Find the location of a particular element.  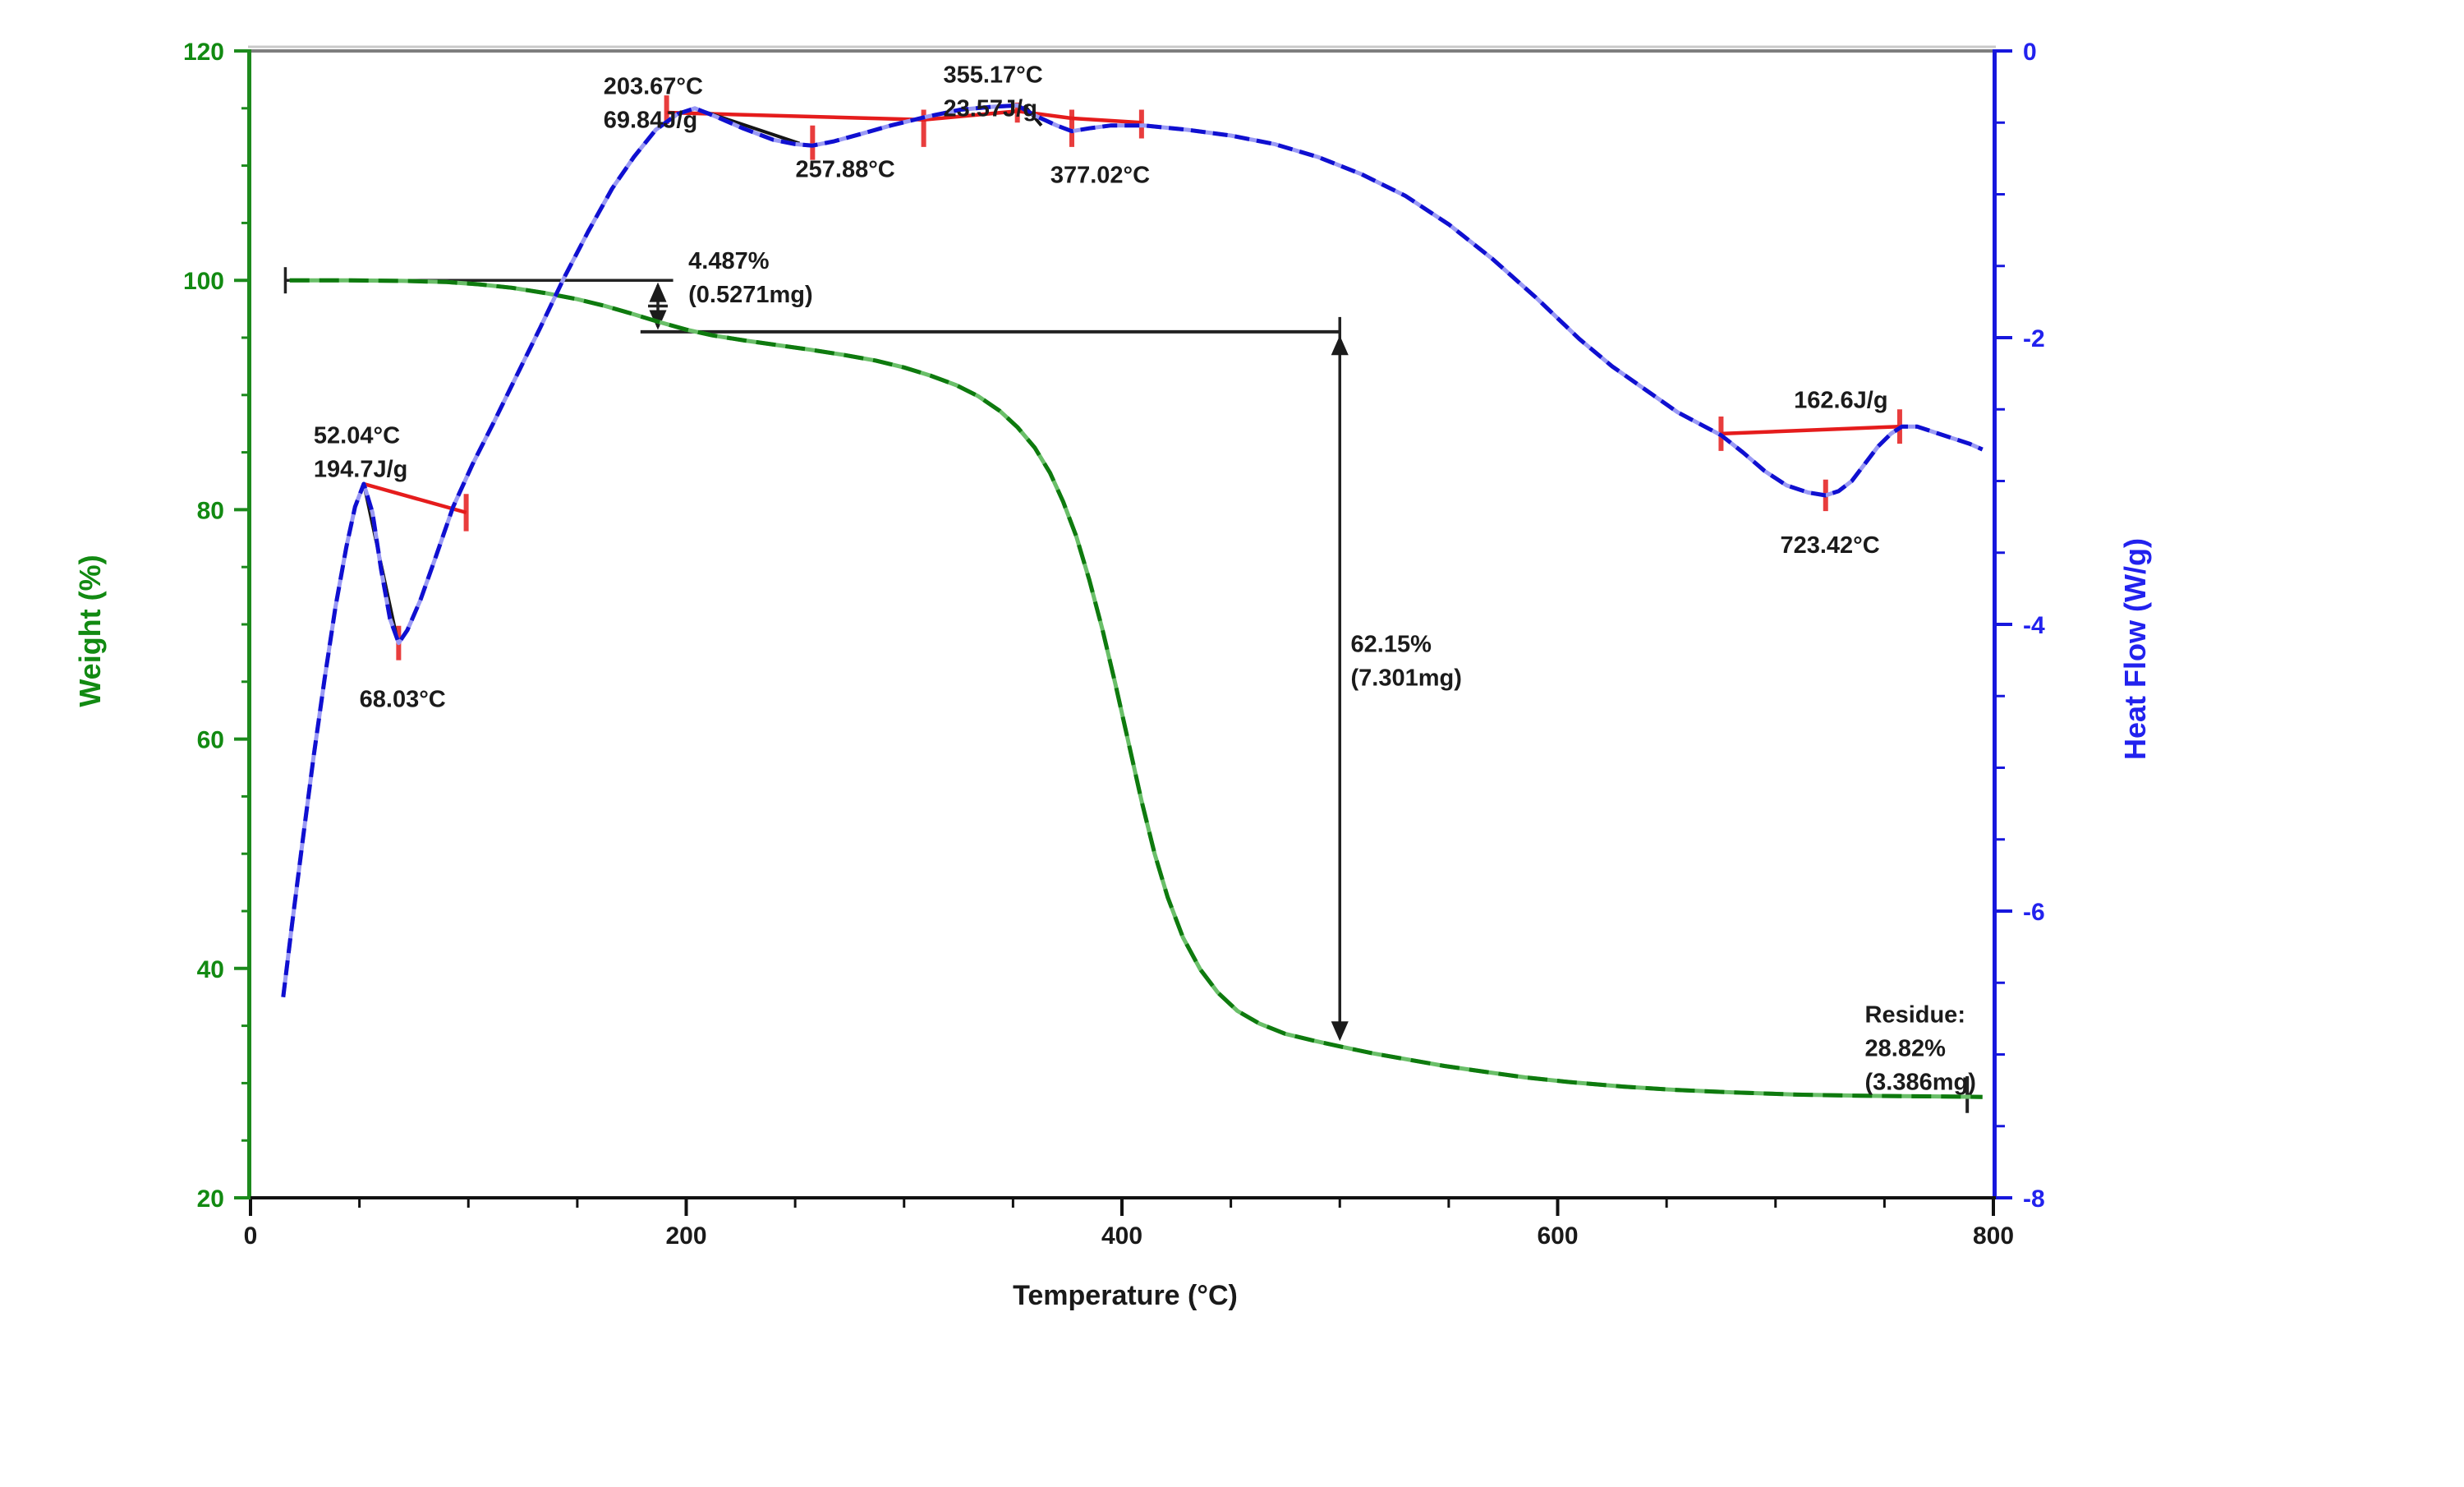

annotation-dip-377: 377.02°C is located at coordinates (1100, 176).